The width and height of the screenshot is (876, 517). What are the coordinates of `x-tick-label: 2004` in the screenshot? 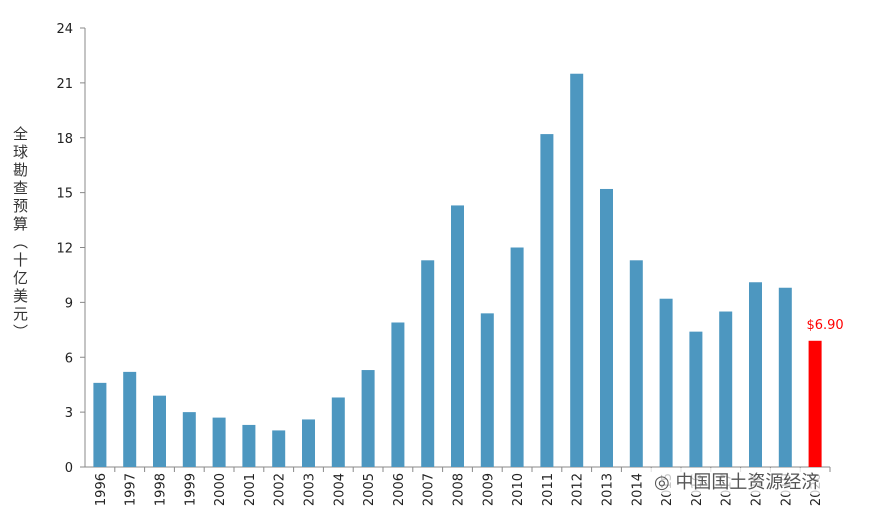 It's located at (339, 489).